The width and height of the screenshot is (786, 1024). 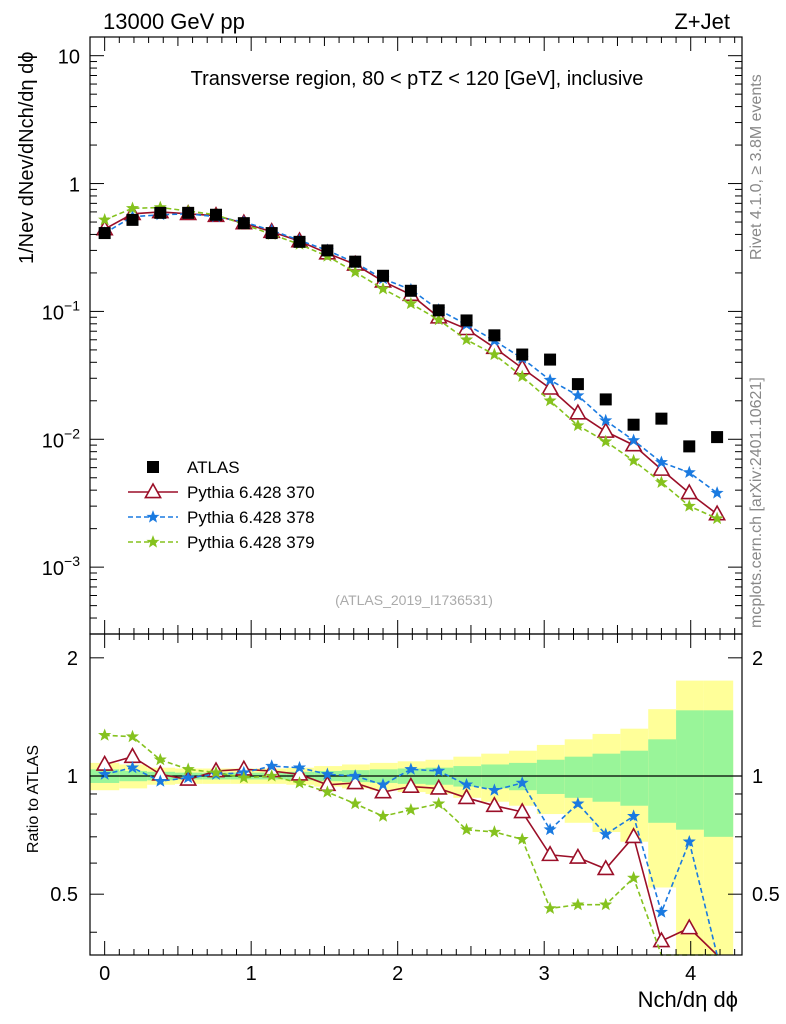 What do you see at coordinates (702, 21) in the screenshot?
I see `process-label: Z+Jet` at bounding box center [702, 21].